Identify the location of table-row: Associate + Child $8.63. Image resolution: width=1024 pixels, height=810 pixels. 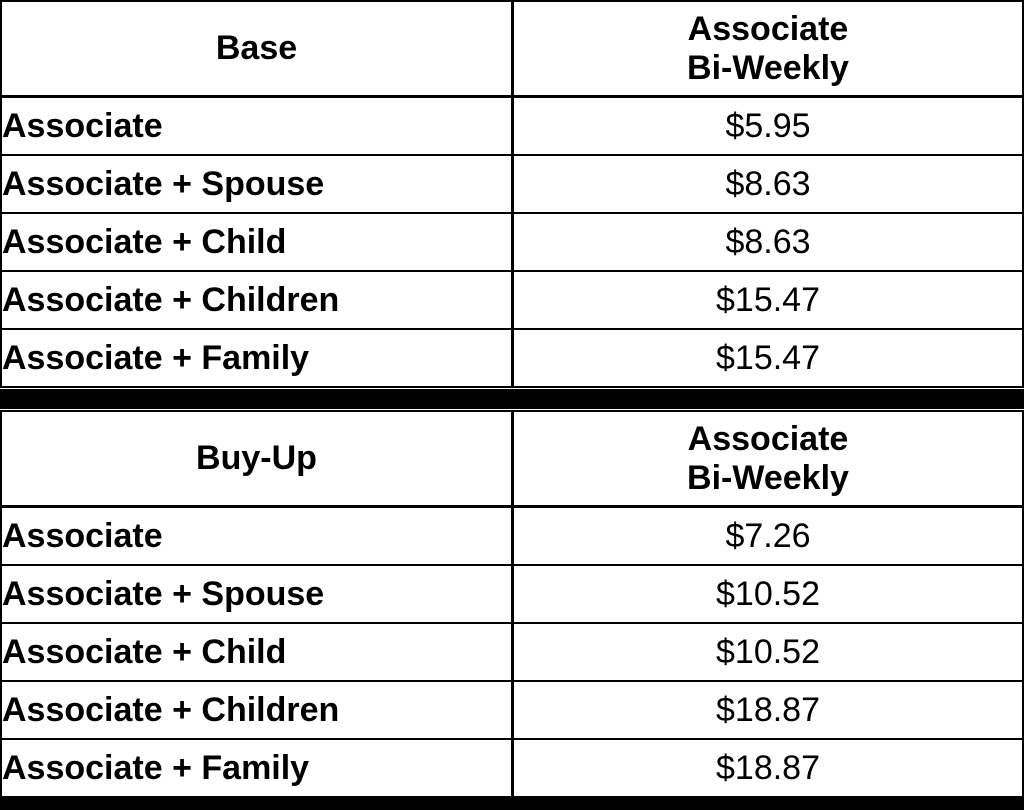
(512, 242).